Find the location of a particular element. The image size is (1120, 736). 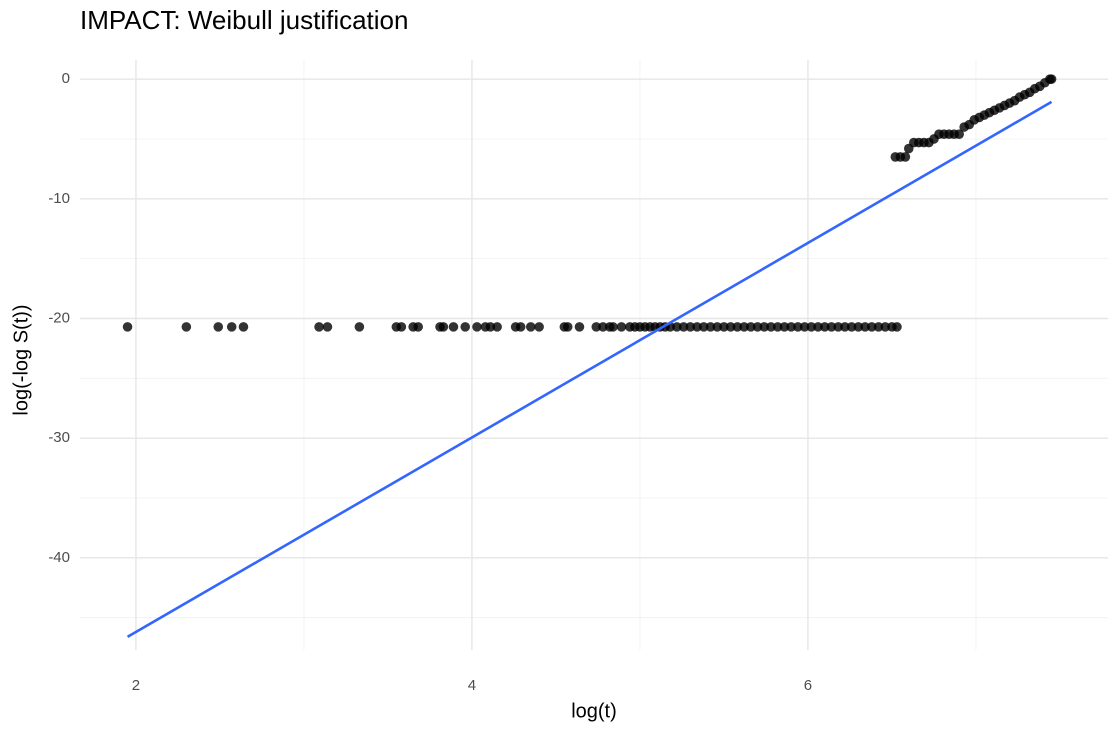

x-tick-label: 6 is located at coordinates (808, 685).